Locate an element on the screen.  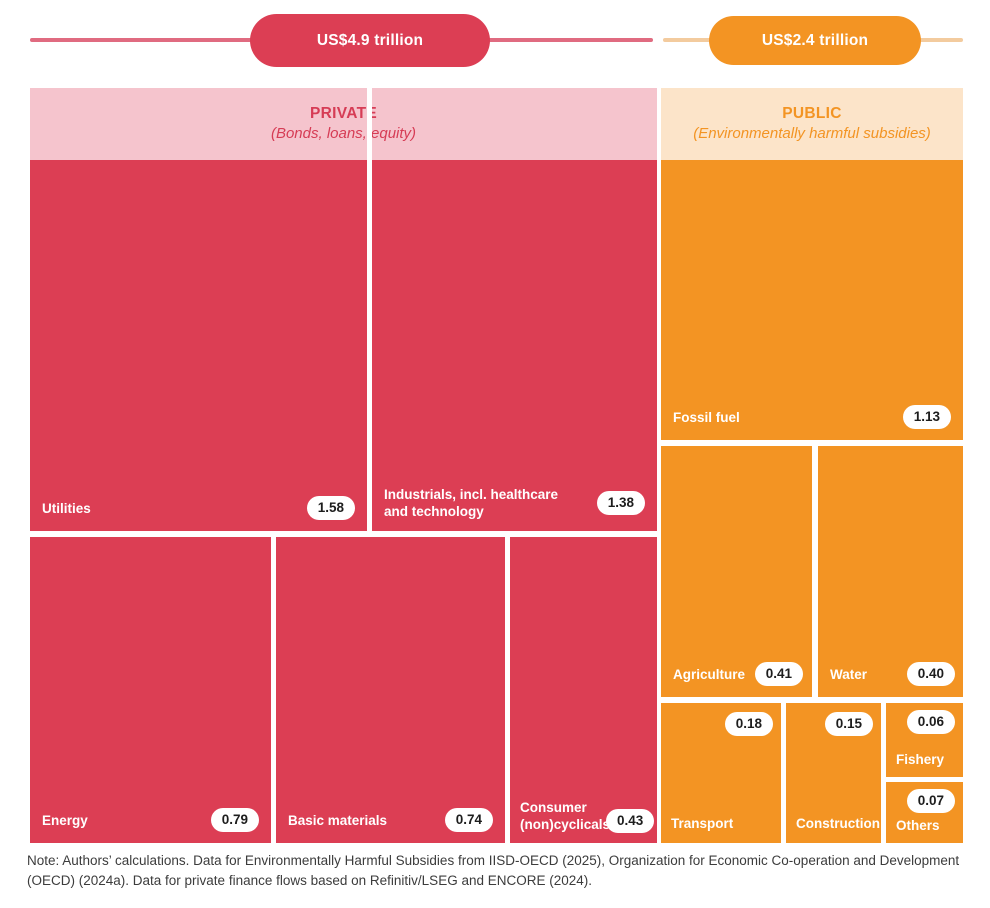
cell-label: Consumer (non)cyclicals is located at coordinates (565, 816).